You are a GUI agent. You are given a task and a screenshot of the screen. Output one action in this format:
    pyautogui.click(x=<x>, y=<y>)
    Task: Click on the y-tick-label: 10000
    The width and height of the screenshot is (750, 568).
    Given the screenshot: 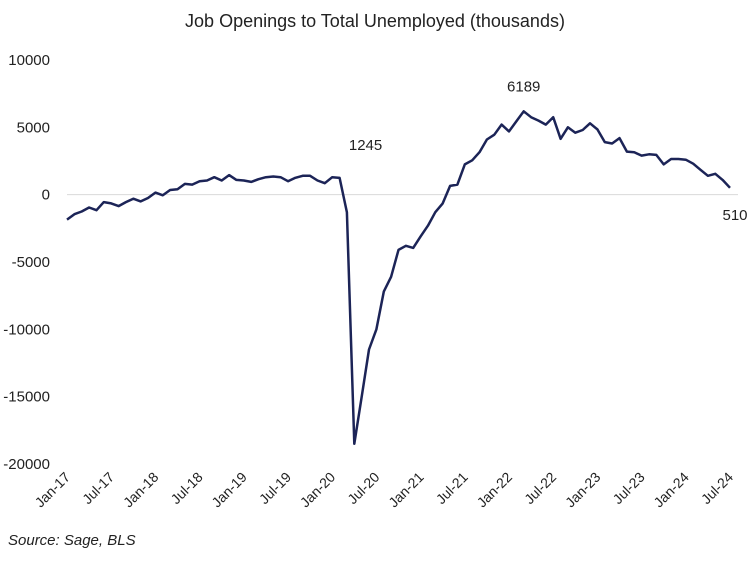 What is the action you would take?
    pyautogui.click(x=29, y=60)
    